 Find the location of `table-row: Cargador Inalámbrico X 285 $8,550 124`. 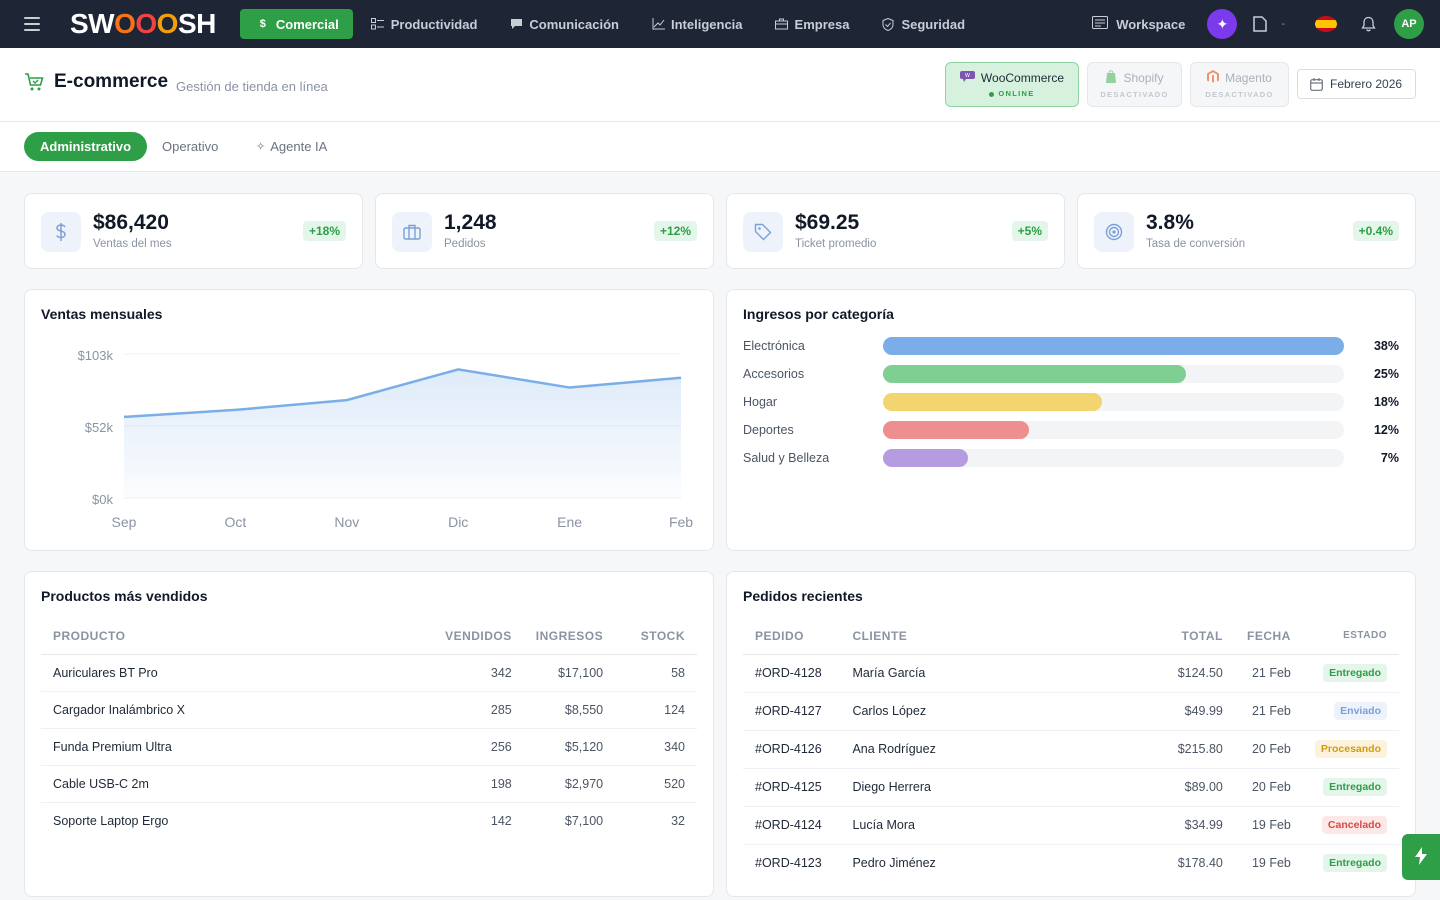

table-row: Cargador Inalámbrico X 285 $8,550 124 is located at coordinates (369, 710).